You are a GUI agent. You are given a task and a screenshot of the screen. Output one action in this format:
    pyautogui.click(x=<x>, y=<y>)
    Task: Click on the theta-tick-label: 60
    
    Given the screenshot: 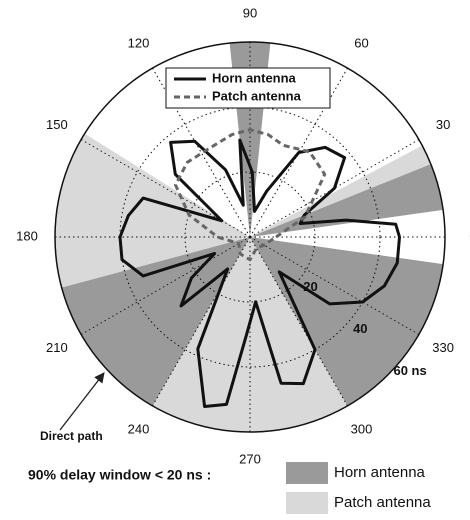 What is the action you would take?
    pyautogui.click(x=361, y=42)
    